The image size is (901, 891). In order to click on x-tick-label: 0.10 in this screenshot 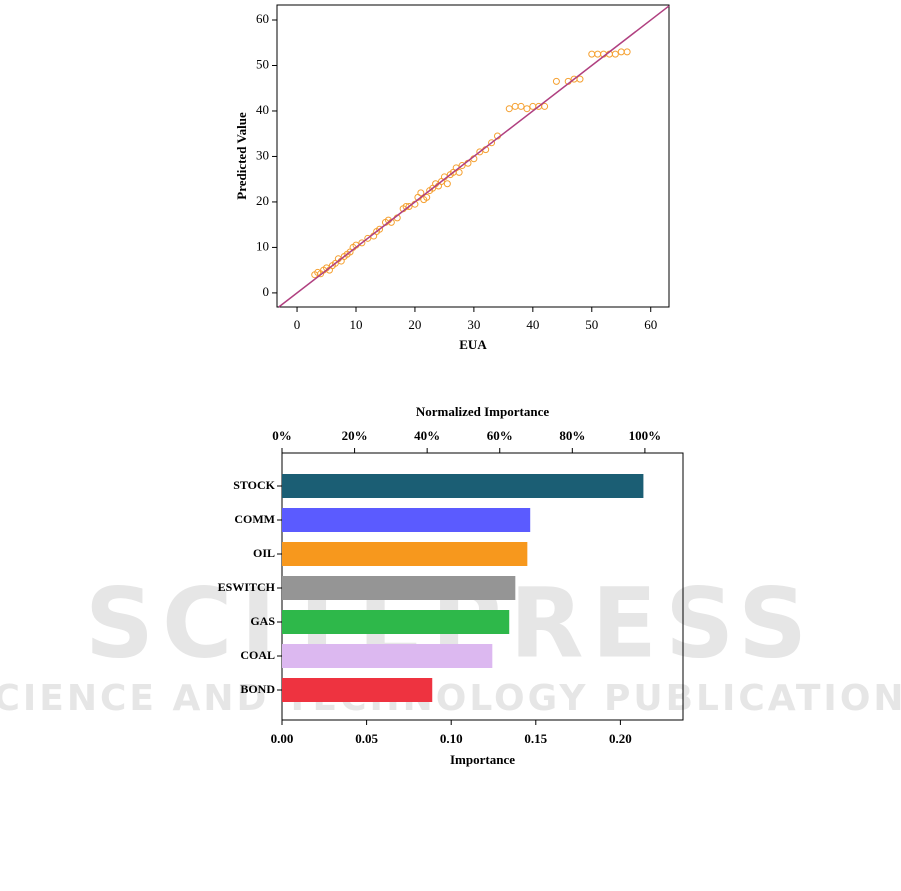, I will do `click(451, 738)`.